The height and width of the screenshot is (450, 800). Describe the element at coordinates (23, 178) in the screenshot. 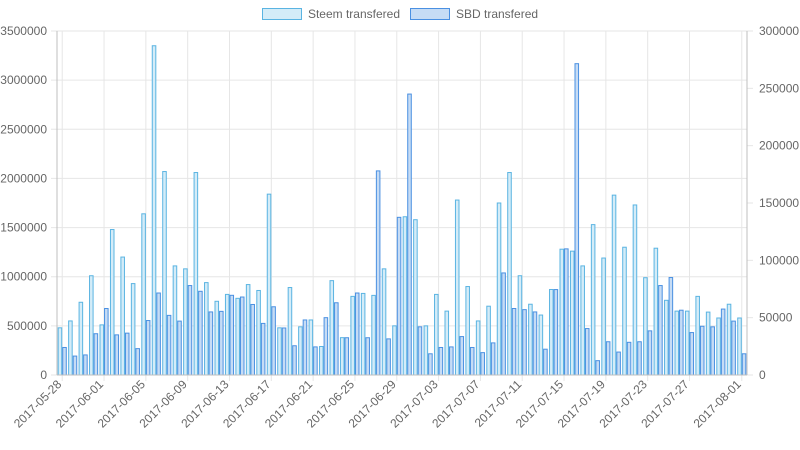

I see `y-left-tick-label: 2000000` at that location.